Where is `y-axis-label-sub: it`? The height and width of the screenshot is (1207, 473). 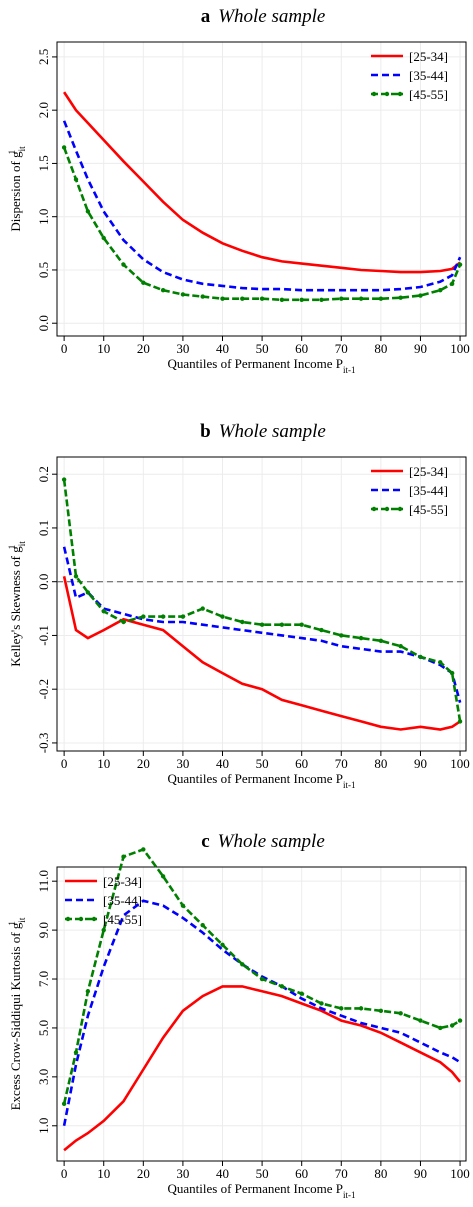 y-axis-label-sub: it is located at coordinates (22, 920).